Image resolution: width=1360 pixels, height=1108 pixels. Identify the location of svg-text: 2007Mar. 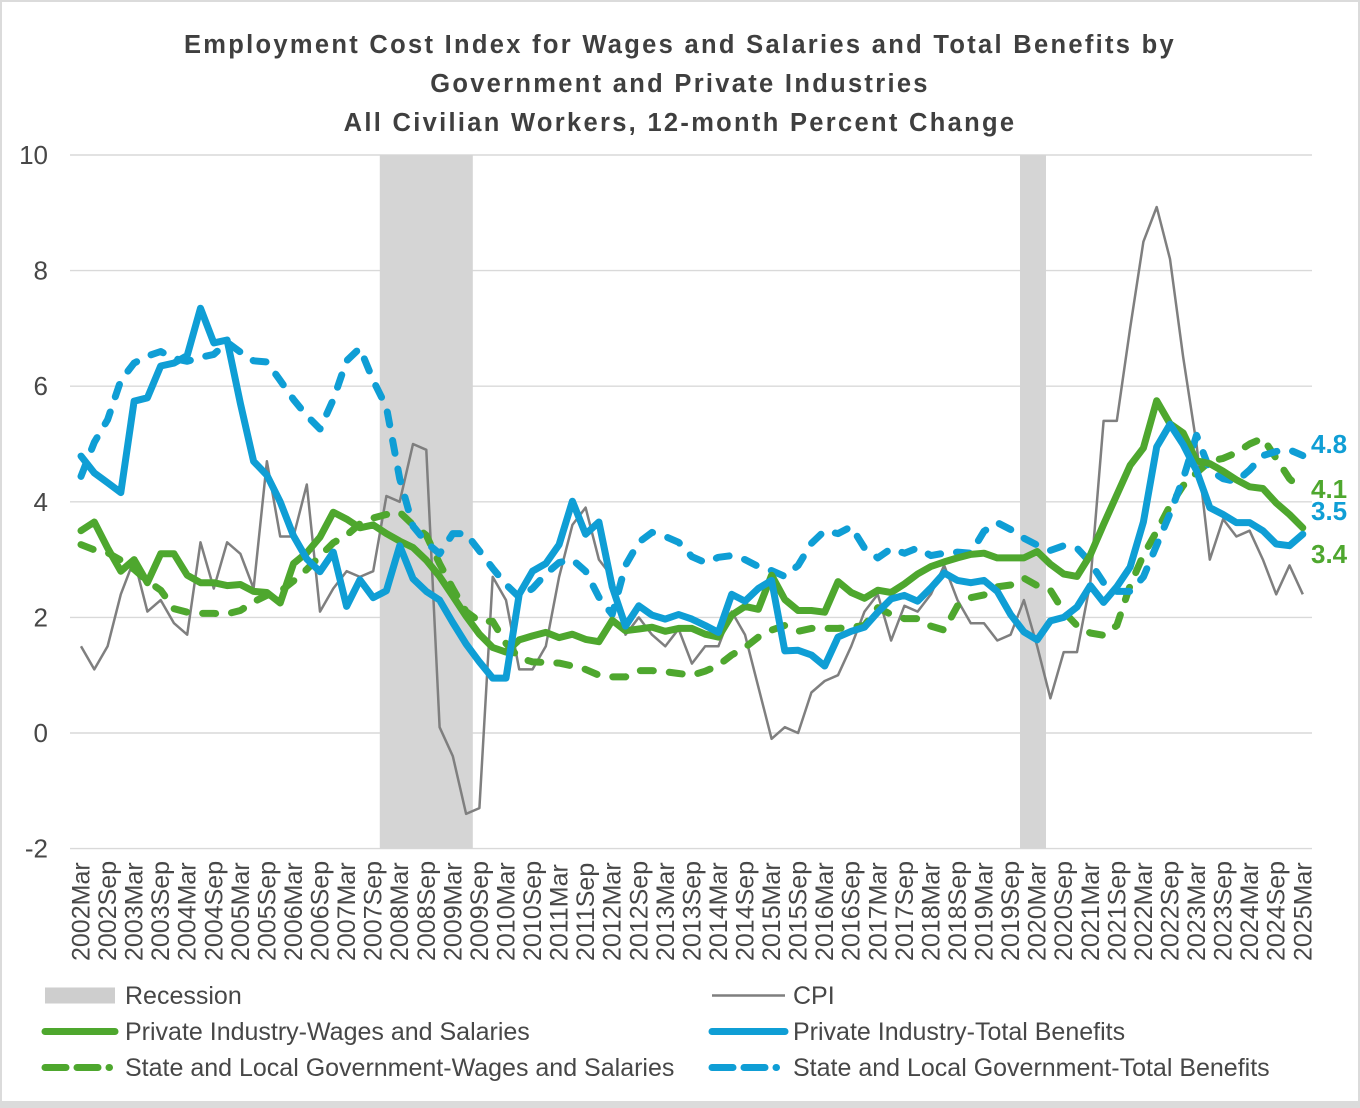
(347, 911).